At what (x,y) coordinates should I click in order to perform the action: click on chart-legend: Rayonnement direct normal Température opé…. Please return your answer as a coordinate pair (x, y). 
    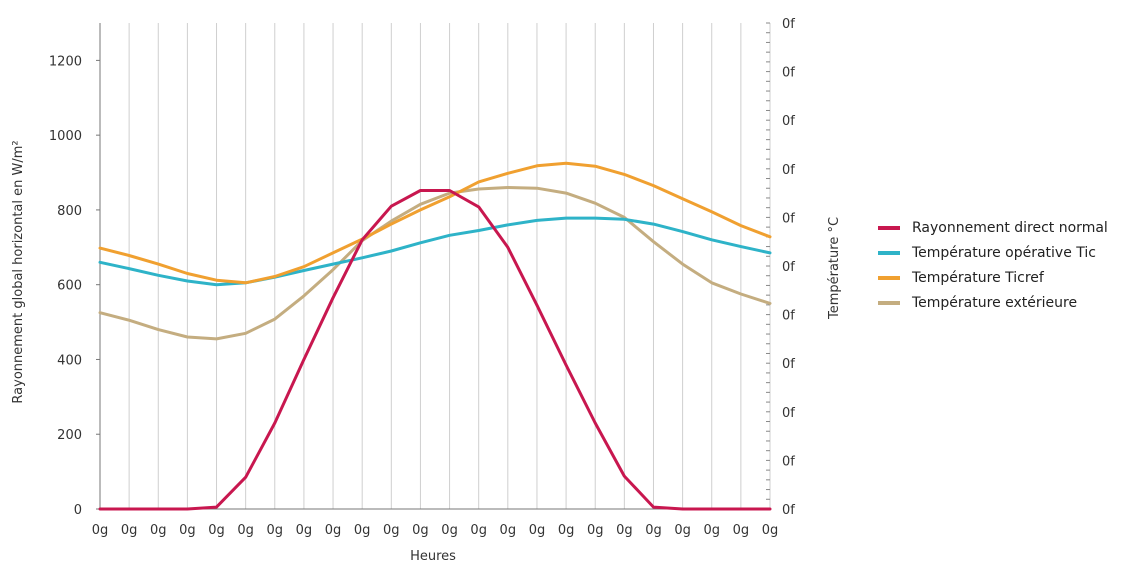
    Looking at the image, I should click on (993, 266).